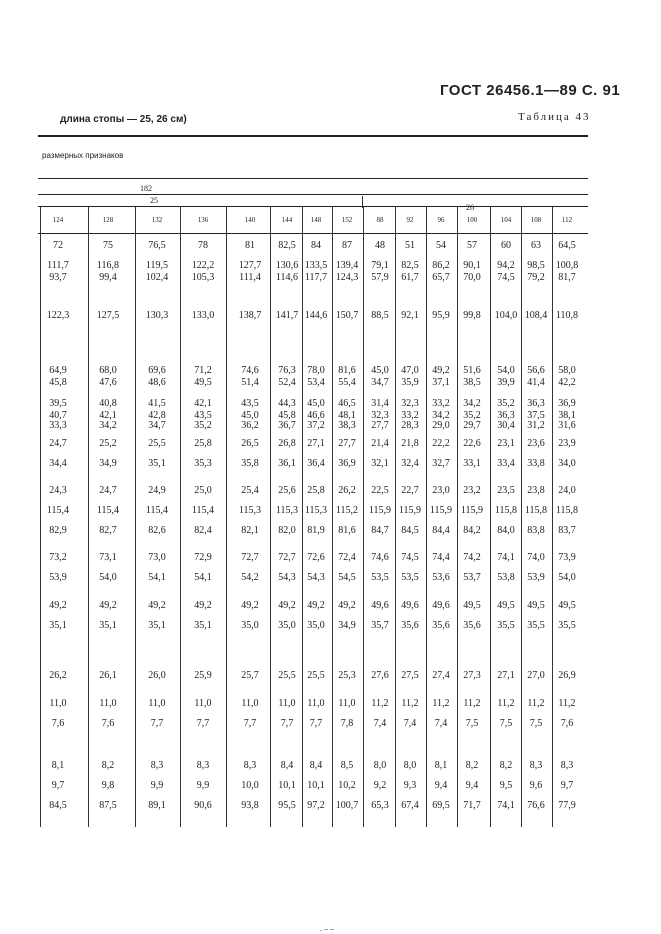  I want to click on table-cell: 74,1, so click(506, 805).